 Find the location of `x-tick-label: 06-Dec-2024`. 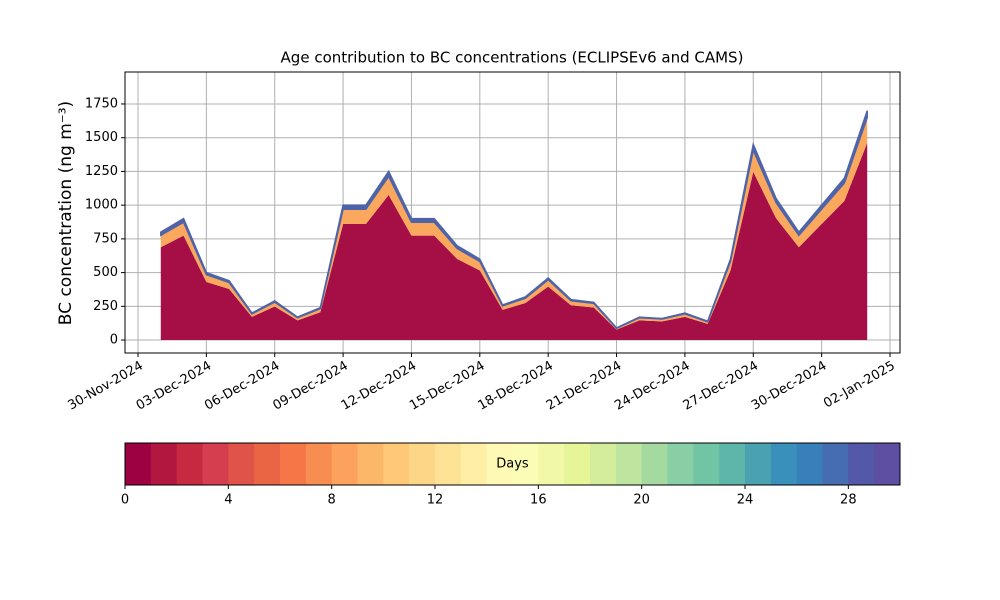

x-tick-label: 06-Dec-2024 is located at coordinates (242, 386).